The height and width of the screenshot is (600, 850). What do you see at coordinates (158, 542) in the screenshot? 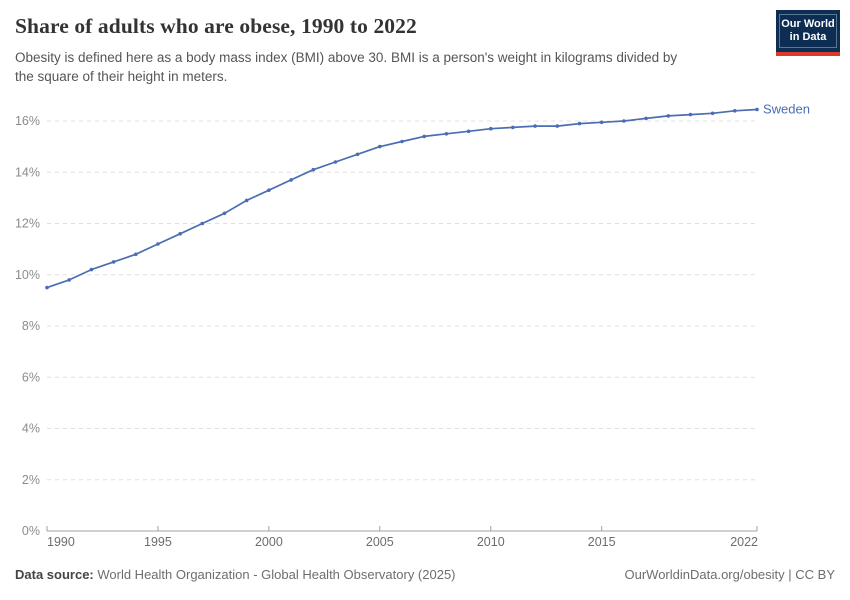
I see `x-axis-tick-label: 1995` at bounding box center [158, 542].